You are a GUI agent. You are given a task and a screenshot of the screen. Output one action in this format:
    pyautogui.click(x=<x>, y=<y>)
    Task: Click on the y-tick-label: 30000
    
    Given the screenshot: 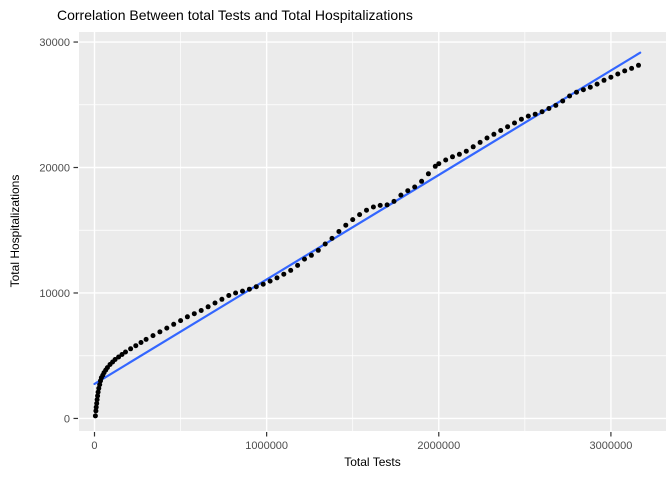 What is the action you would take?
    pyautogui.click(x=54, y=43)
    